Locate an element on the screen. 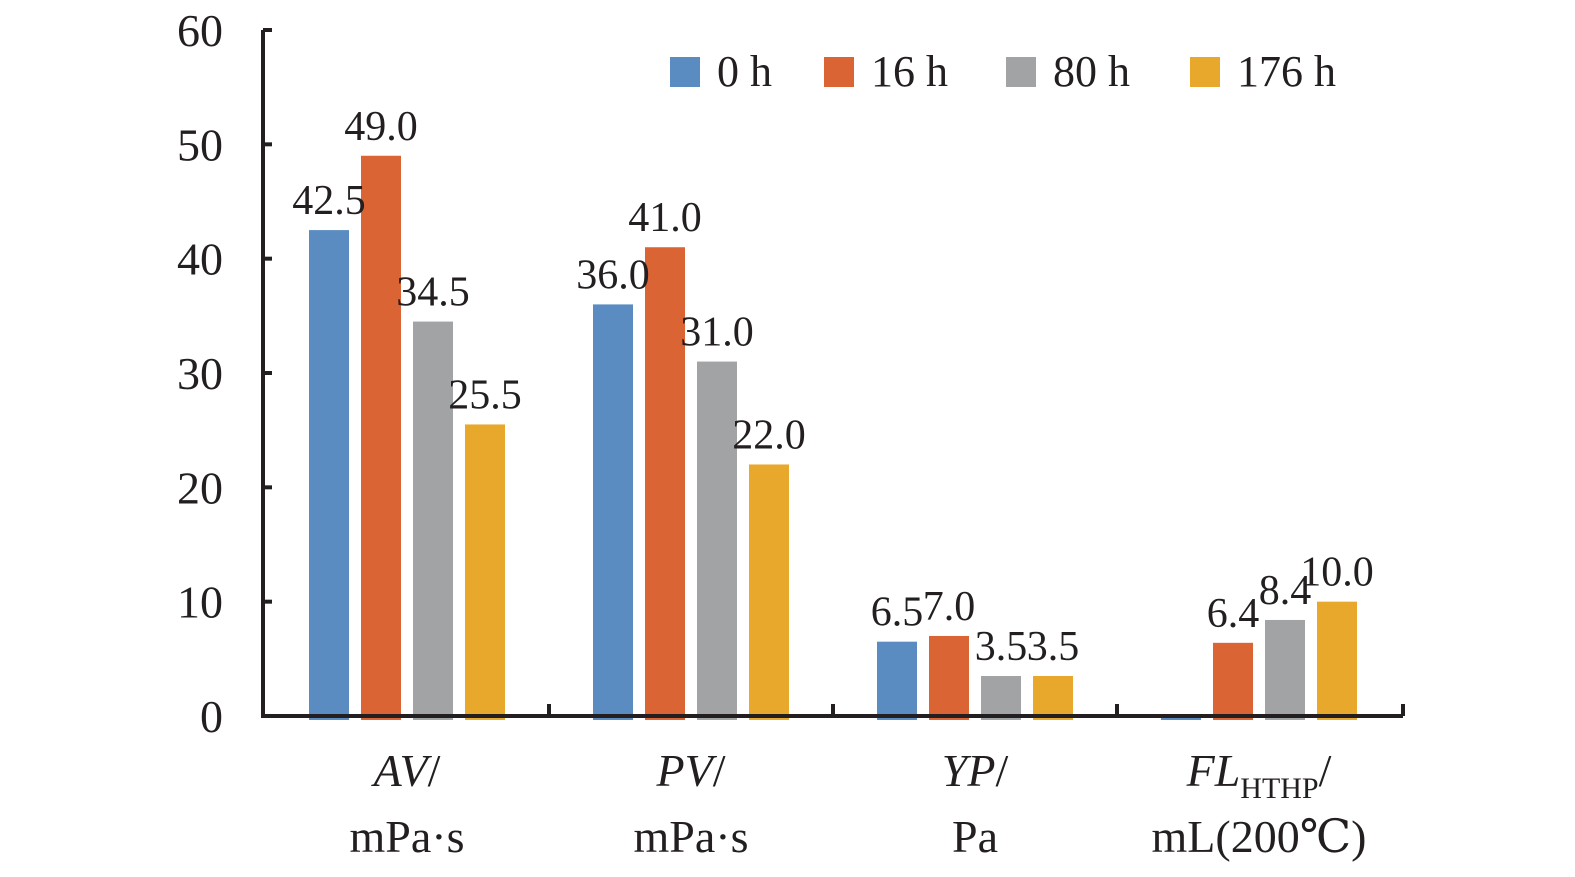  bar-pv-0h is located at coordinates (613, 512).